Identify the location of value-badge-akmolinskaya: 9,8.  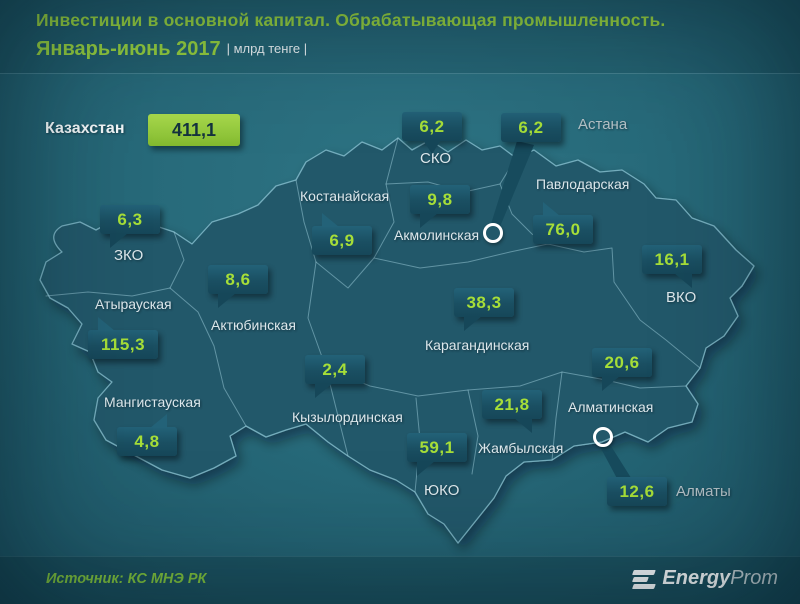
(440, 206).